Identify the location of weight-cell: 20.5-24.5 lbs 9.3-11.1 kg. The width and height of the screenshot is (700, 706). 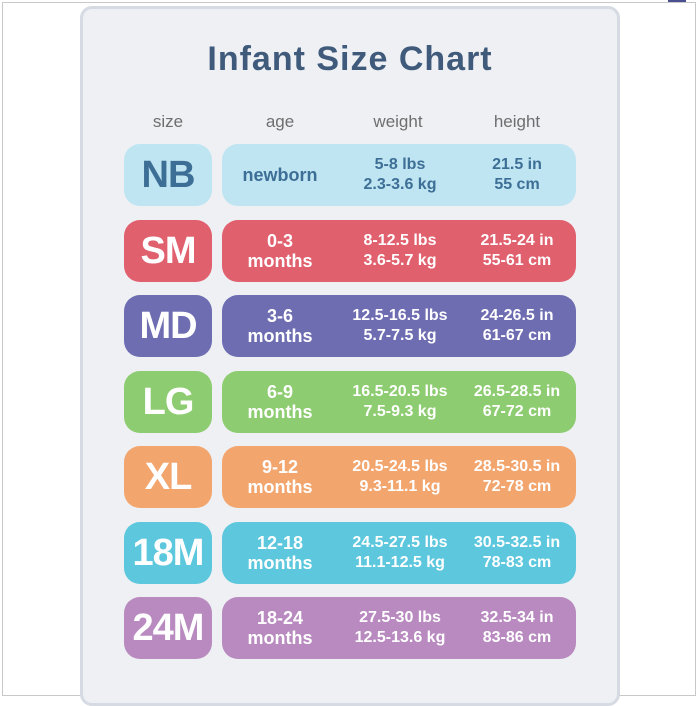
(400, 477).